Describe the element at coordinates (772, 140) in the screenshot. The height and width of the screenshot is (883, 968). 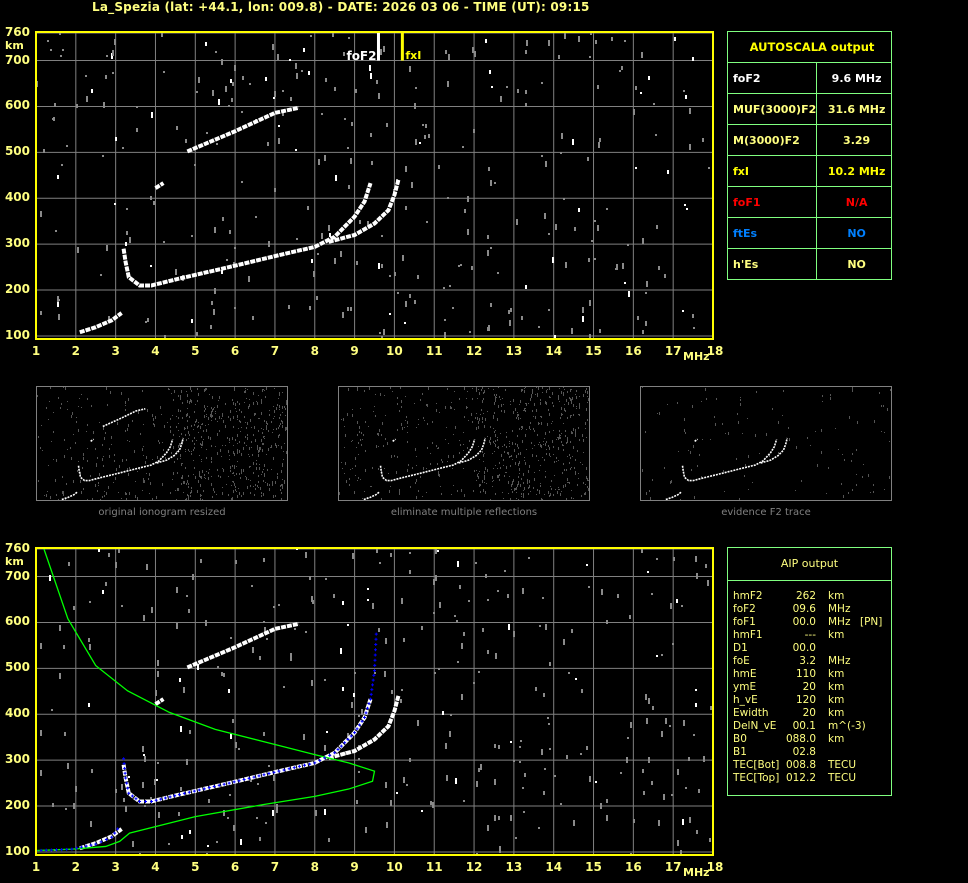
I see `autoscala-label: M(3000)F2` at that location.